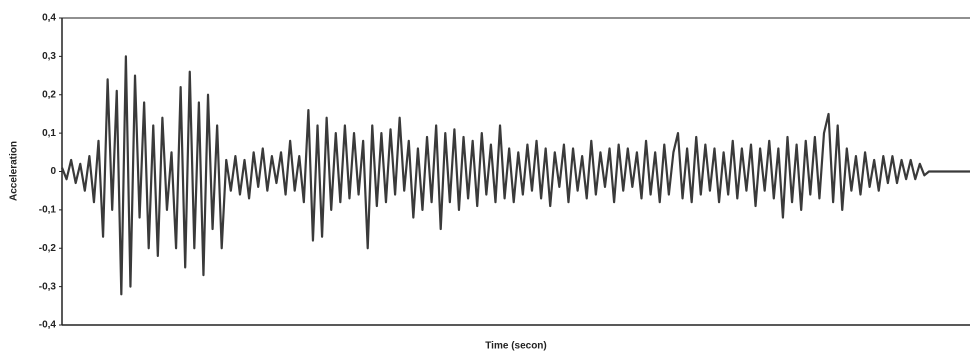 The image size is (973, 354). Describe the element at coordinates (53, 171) in the screenshot. I see `y-tick-label: 0` at that location.